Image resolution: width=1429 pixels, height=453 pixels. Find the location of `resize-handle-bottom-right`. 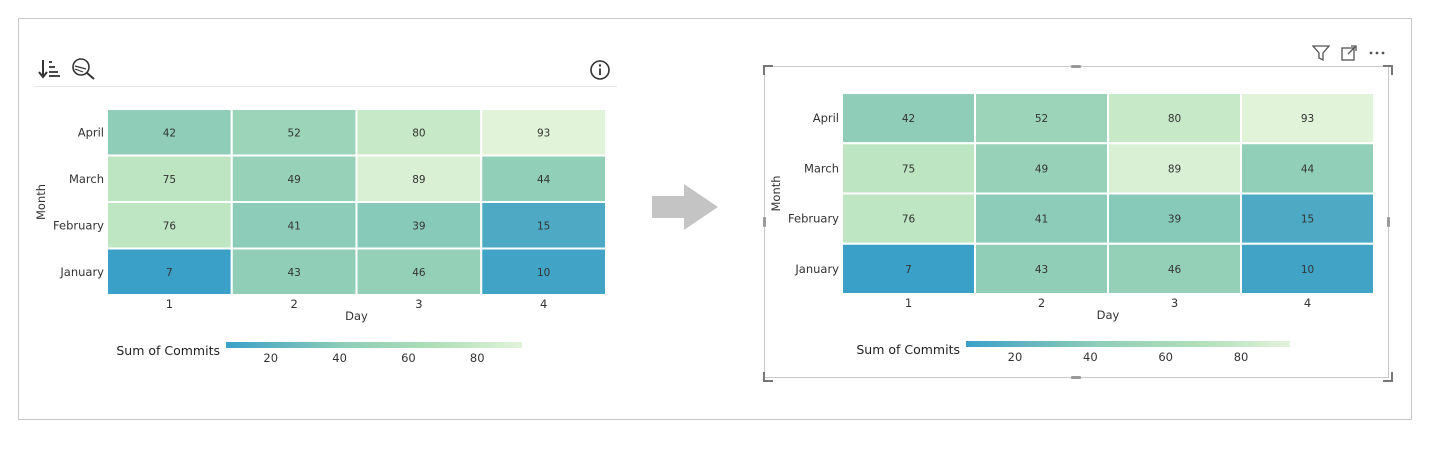

resize-handle-bottom-right is located at coordinates (1388, 377).